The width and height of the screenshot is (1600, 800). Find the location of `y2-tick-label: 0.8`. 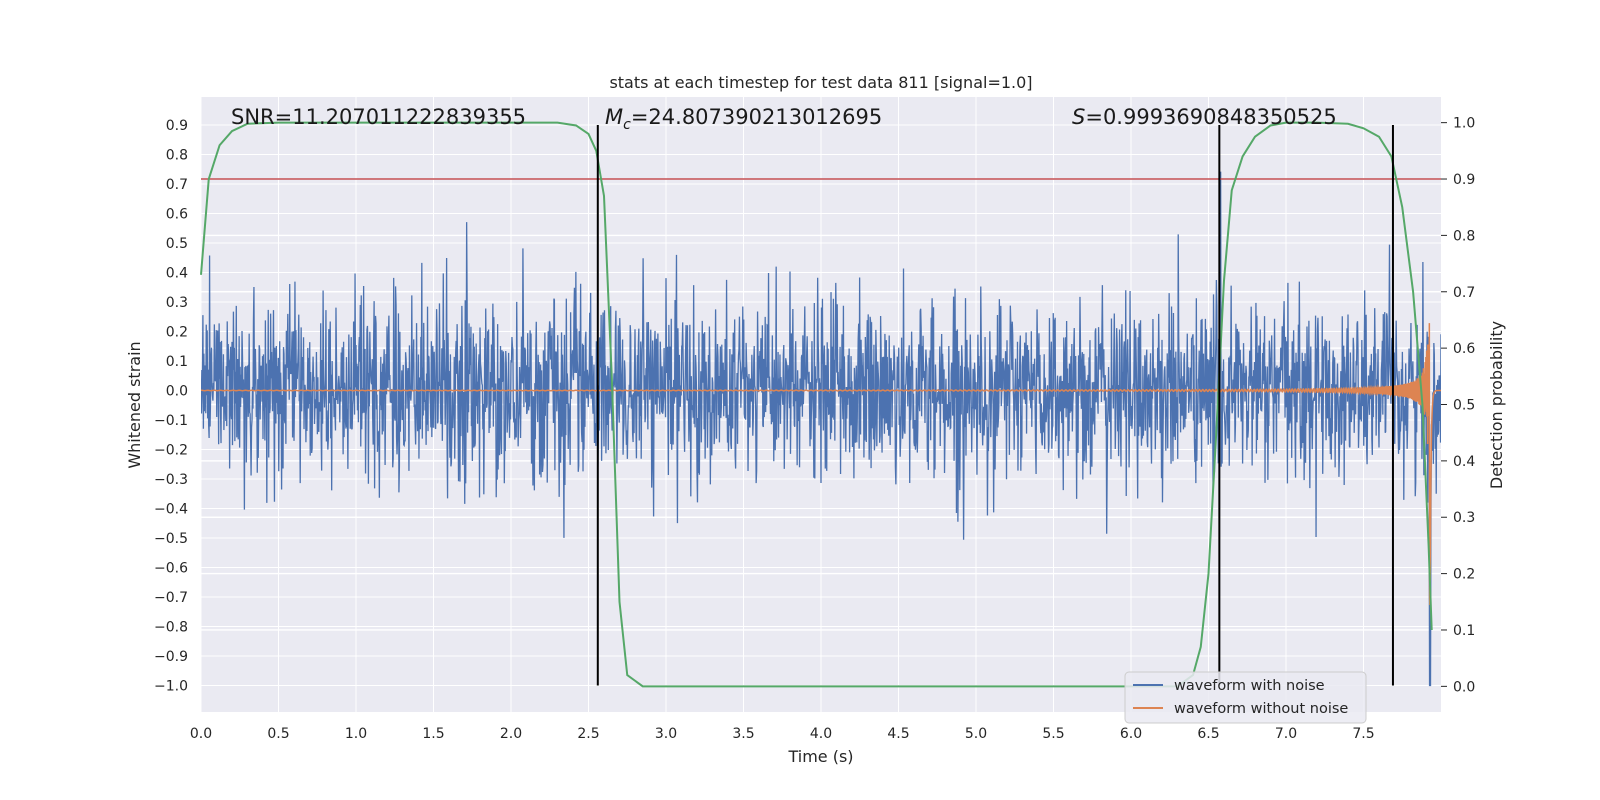

y2-tick-label: 0.8 is located at coordinates (1464, 236).